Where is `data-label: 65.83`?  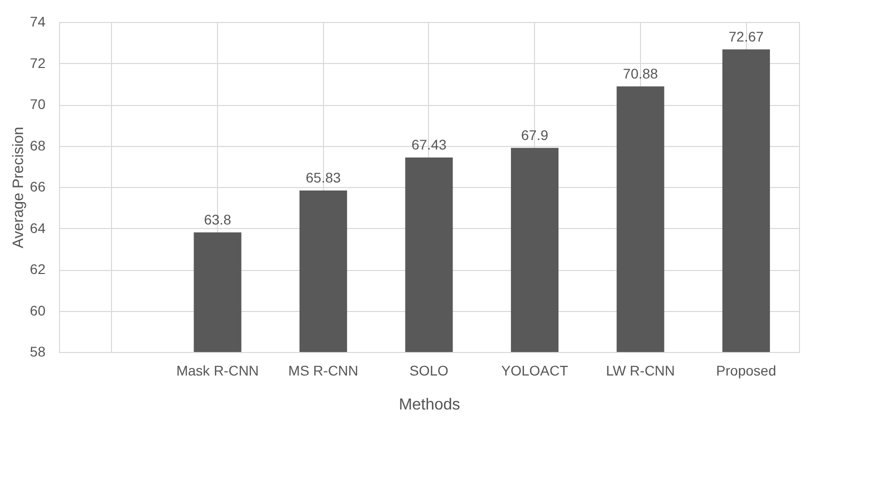
data-label: 65.83 is located at coordinates (324, 178).